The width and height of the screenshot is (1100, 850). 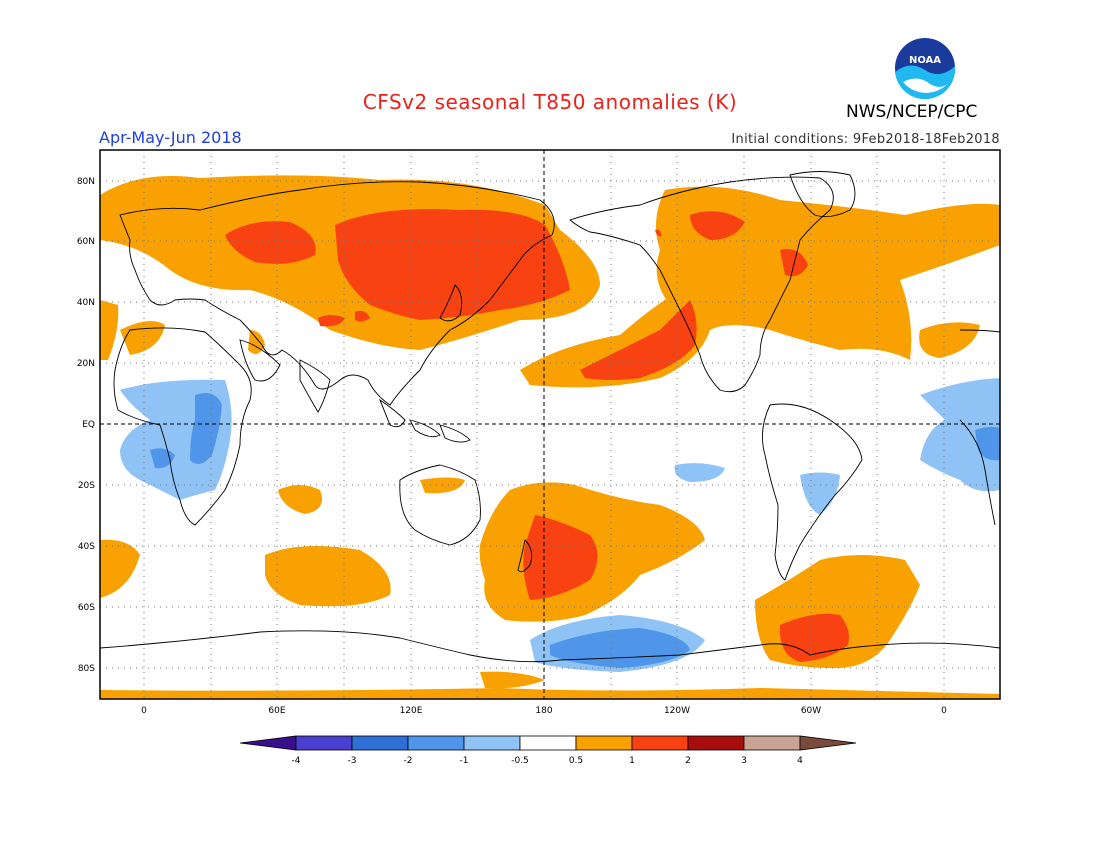 I want to click on noaa-logo: NOAA, so click(x=925, y=69).